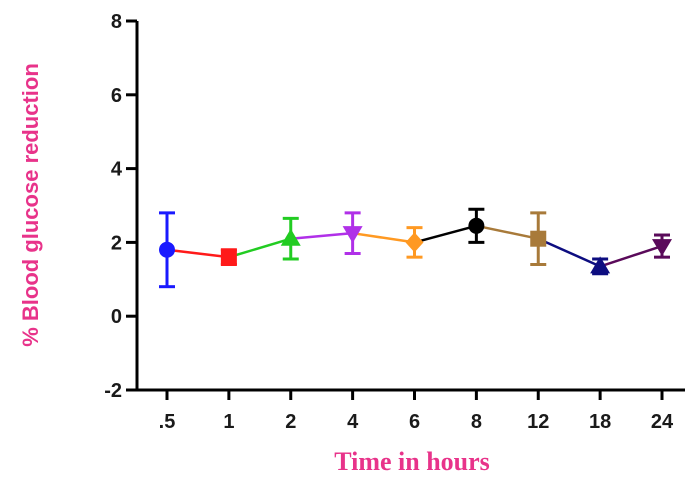  What do you see at coordinates (476, 422) in the screenshot?
I see `x-tick-label: 8` at bounding box center [476, 422].